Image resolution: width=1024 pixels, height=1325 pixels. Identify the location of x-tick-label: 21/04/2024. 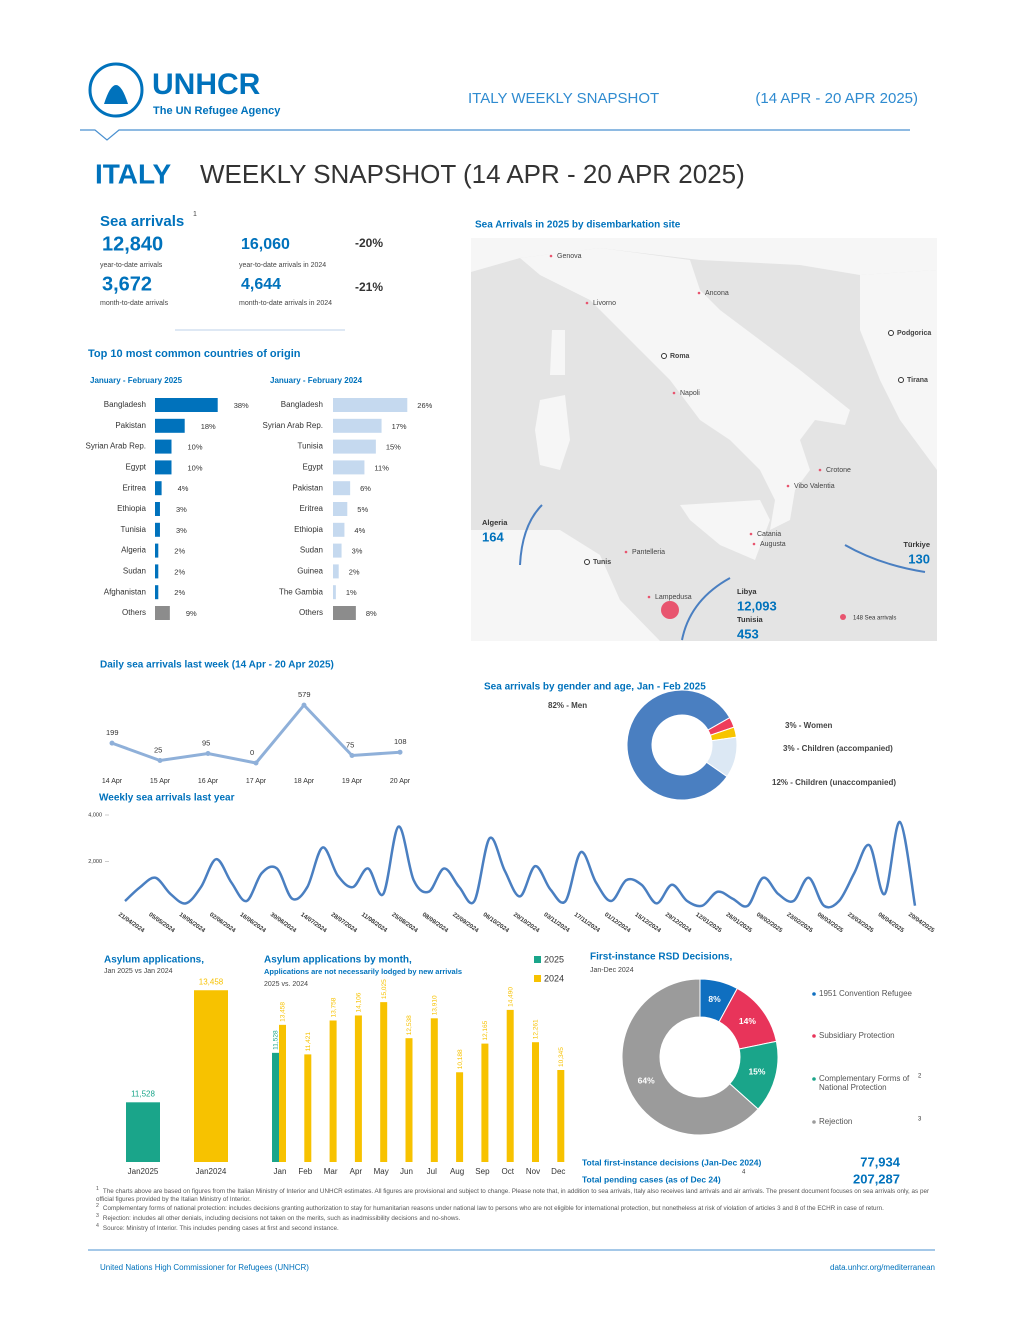
(131, 923).